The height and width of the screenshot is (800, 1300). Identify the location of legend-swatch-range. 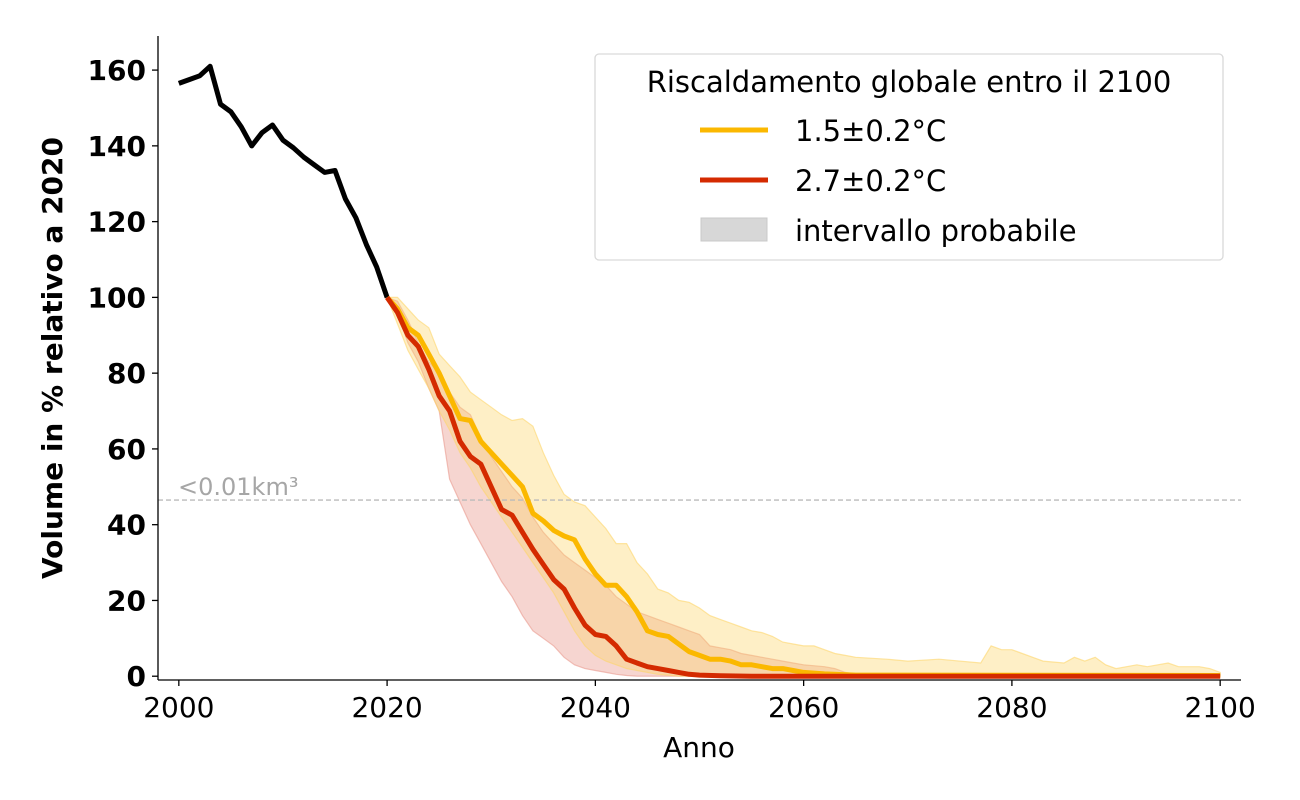
(734, 229).